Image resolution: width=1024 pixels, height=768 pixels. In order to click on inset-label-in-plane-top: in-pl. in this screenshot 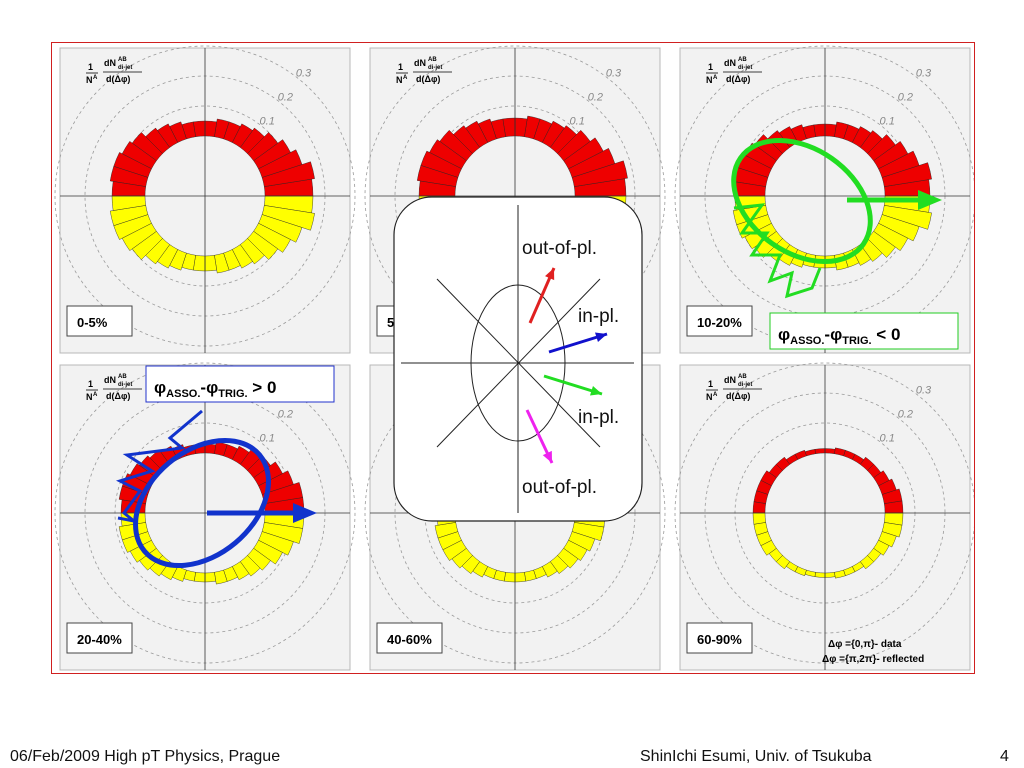, I will do `click(598, 316)`.